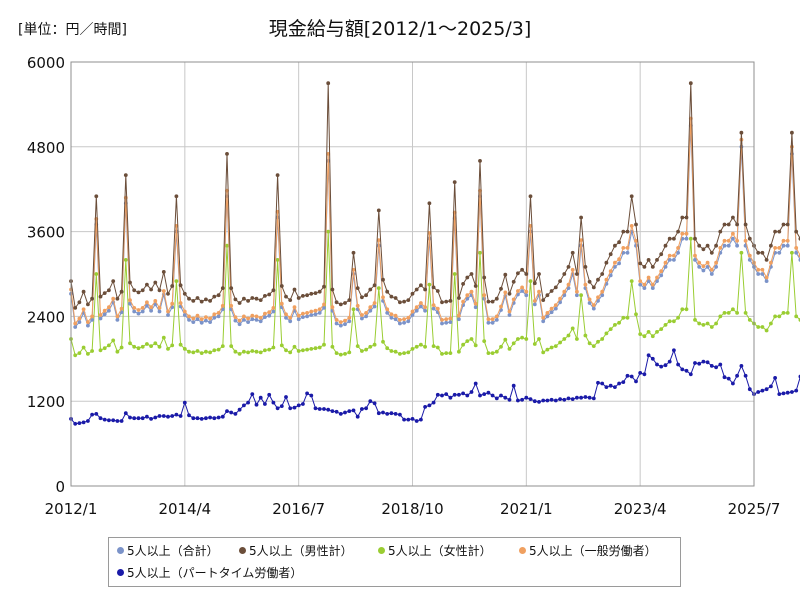  I want to click on y-tick-label: 0, so click(60, 487).